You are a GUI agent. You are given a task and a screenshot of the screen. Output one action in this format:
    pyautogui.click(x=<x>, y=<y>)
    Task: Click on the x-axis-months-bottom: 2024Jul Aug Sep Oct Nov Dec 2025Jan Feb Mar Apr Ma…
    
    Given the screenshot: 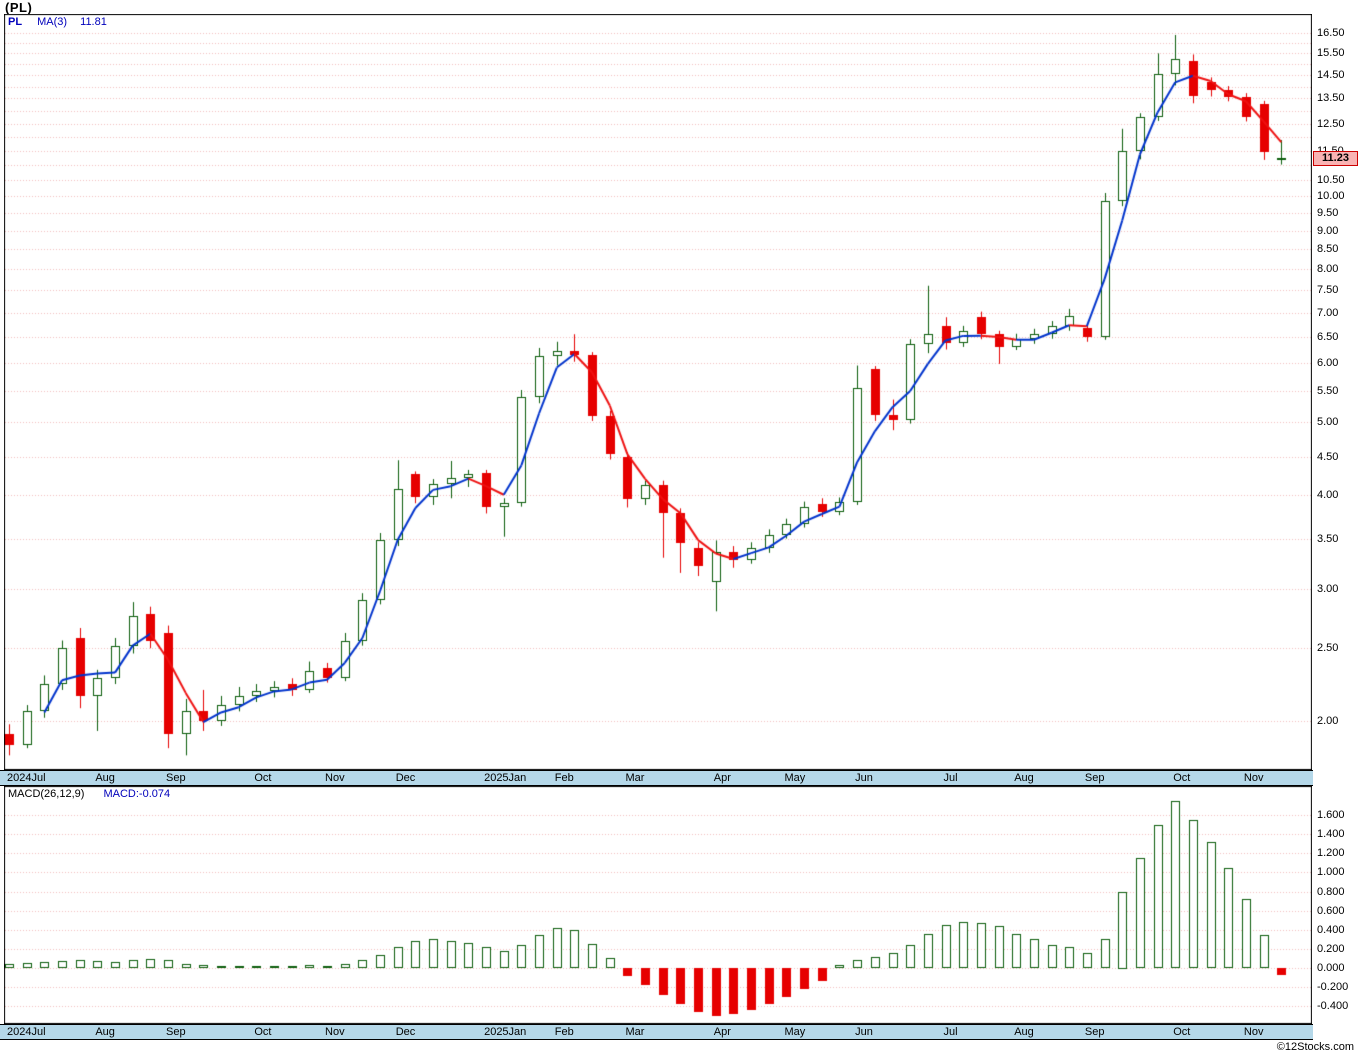 What is the action you would take?
    pyautogui.click(x=656, y=1032)
    